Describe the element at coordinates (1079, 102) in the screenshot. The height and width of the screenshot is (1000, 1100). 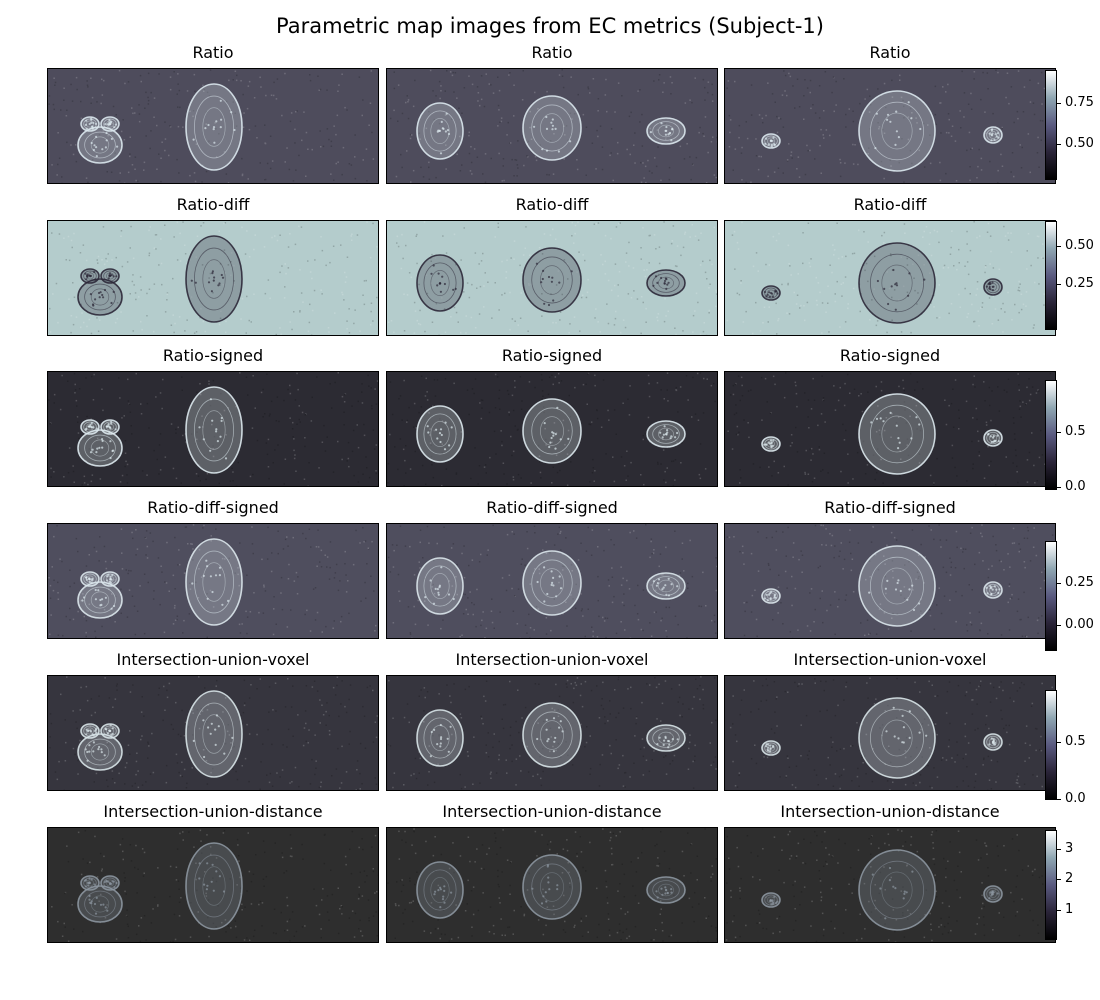
I see `colorbar-tick-label: 0.75` at that location.